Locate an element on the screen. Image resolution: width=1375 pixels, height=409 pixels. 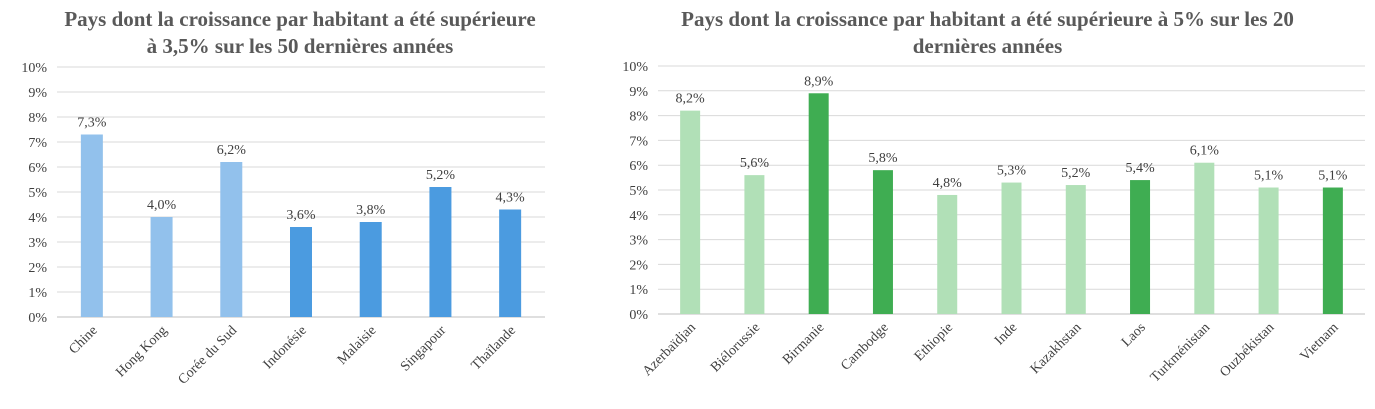
data-label-left-2: 6,2% is located at coordinates (232, 150).